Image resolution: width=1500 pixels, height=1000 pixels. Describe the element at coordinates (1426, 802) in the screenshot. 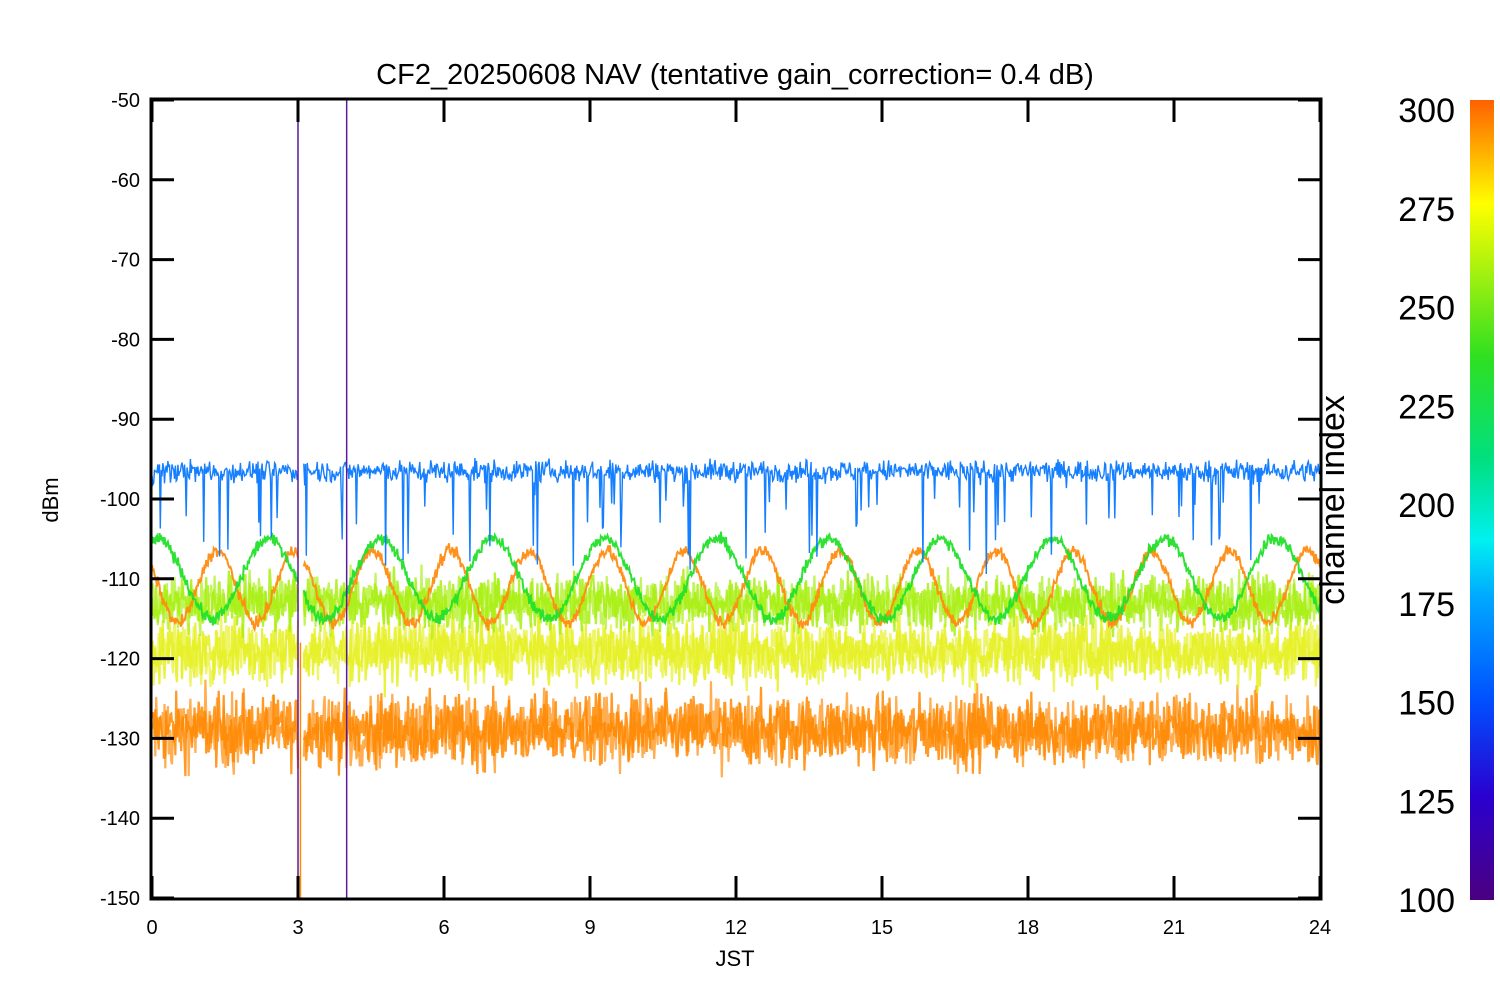

I see `colorbar-tick-label: 125` at that location.